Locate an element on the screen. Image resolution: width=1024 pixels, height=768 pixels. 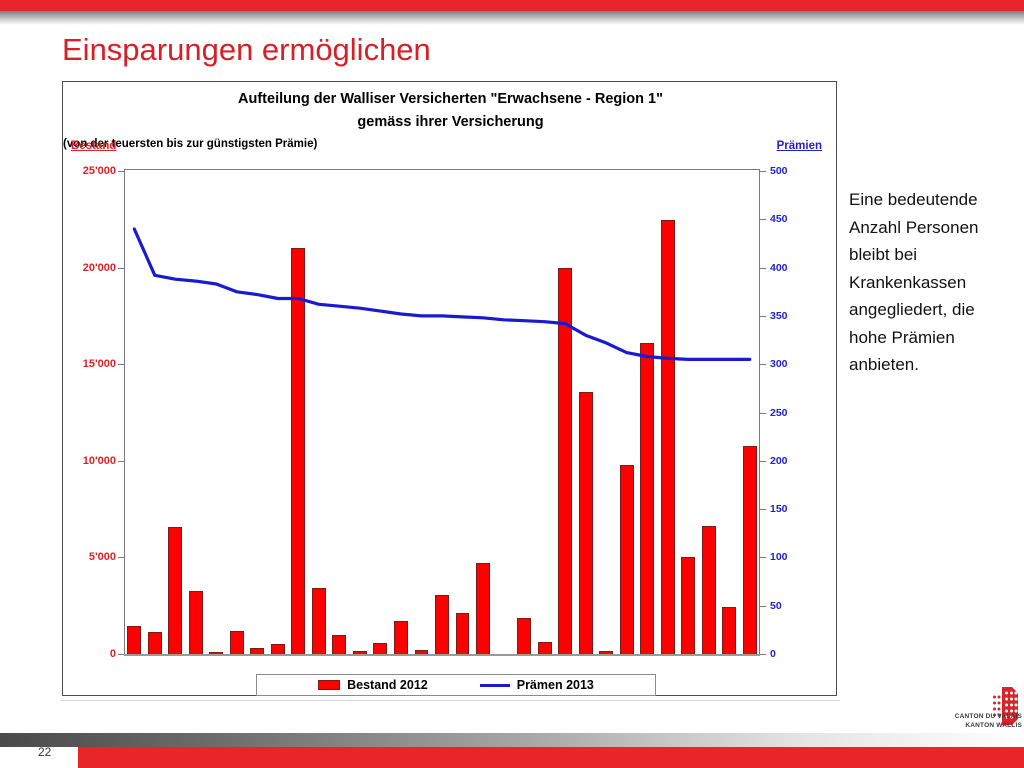
top-gray-gradient is located at coordinates (512, 18).